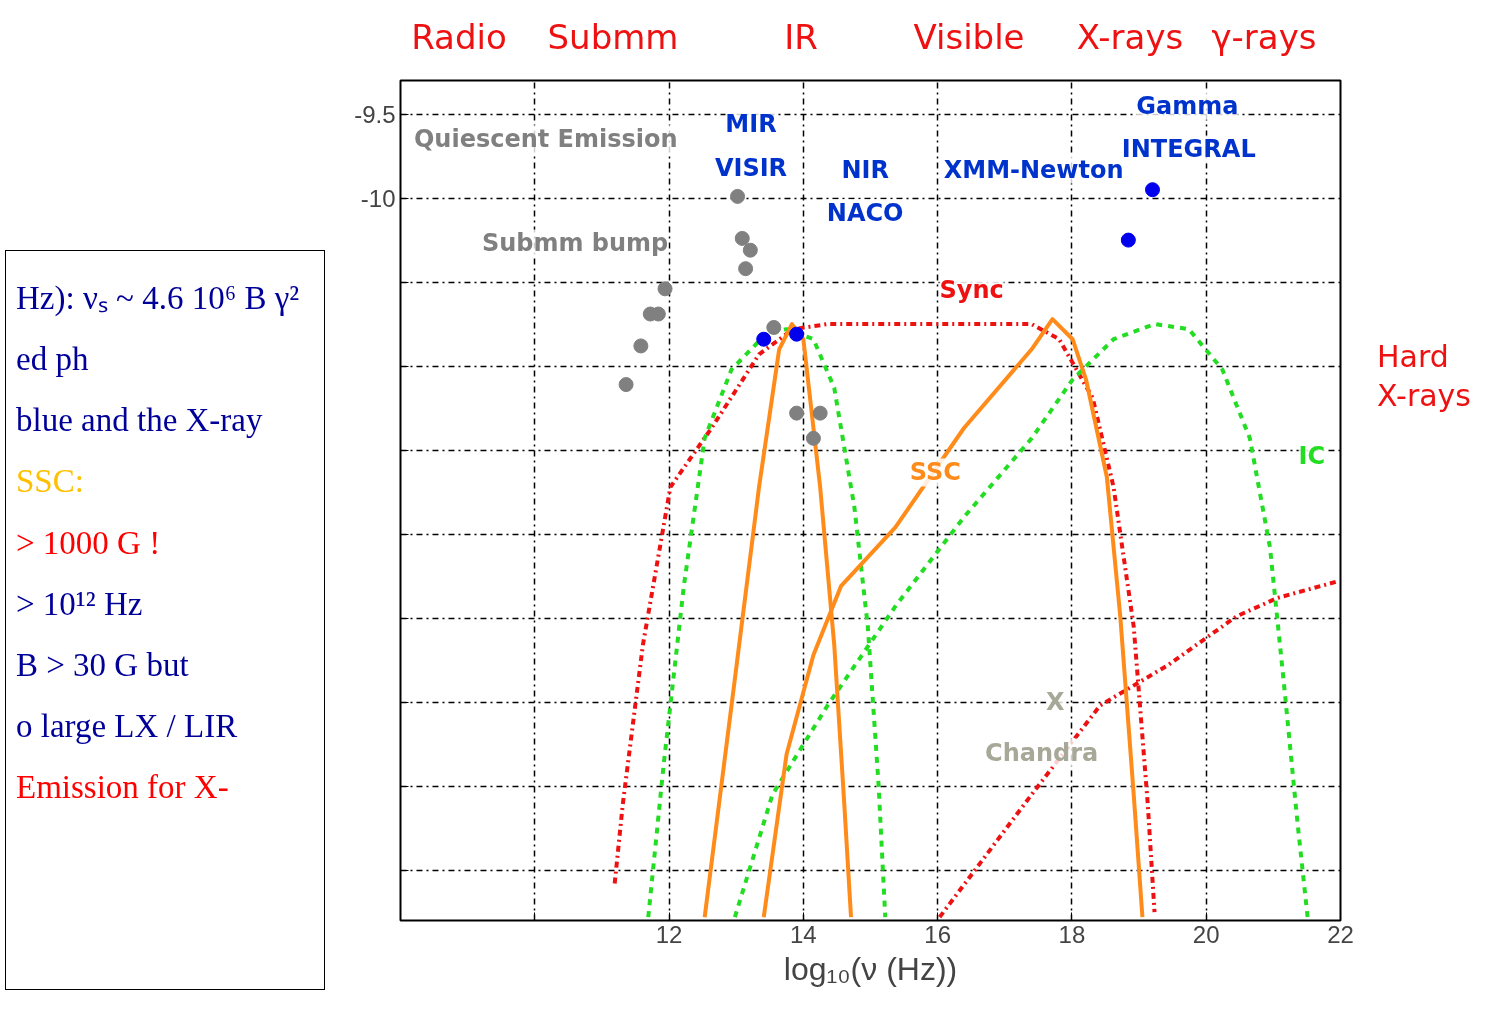  Describe the element at coordinates (140, 421) in the screenshot. I see `text: blue and the X-ray` at that location.